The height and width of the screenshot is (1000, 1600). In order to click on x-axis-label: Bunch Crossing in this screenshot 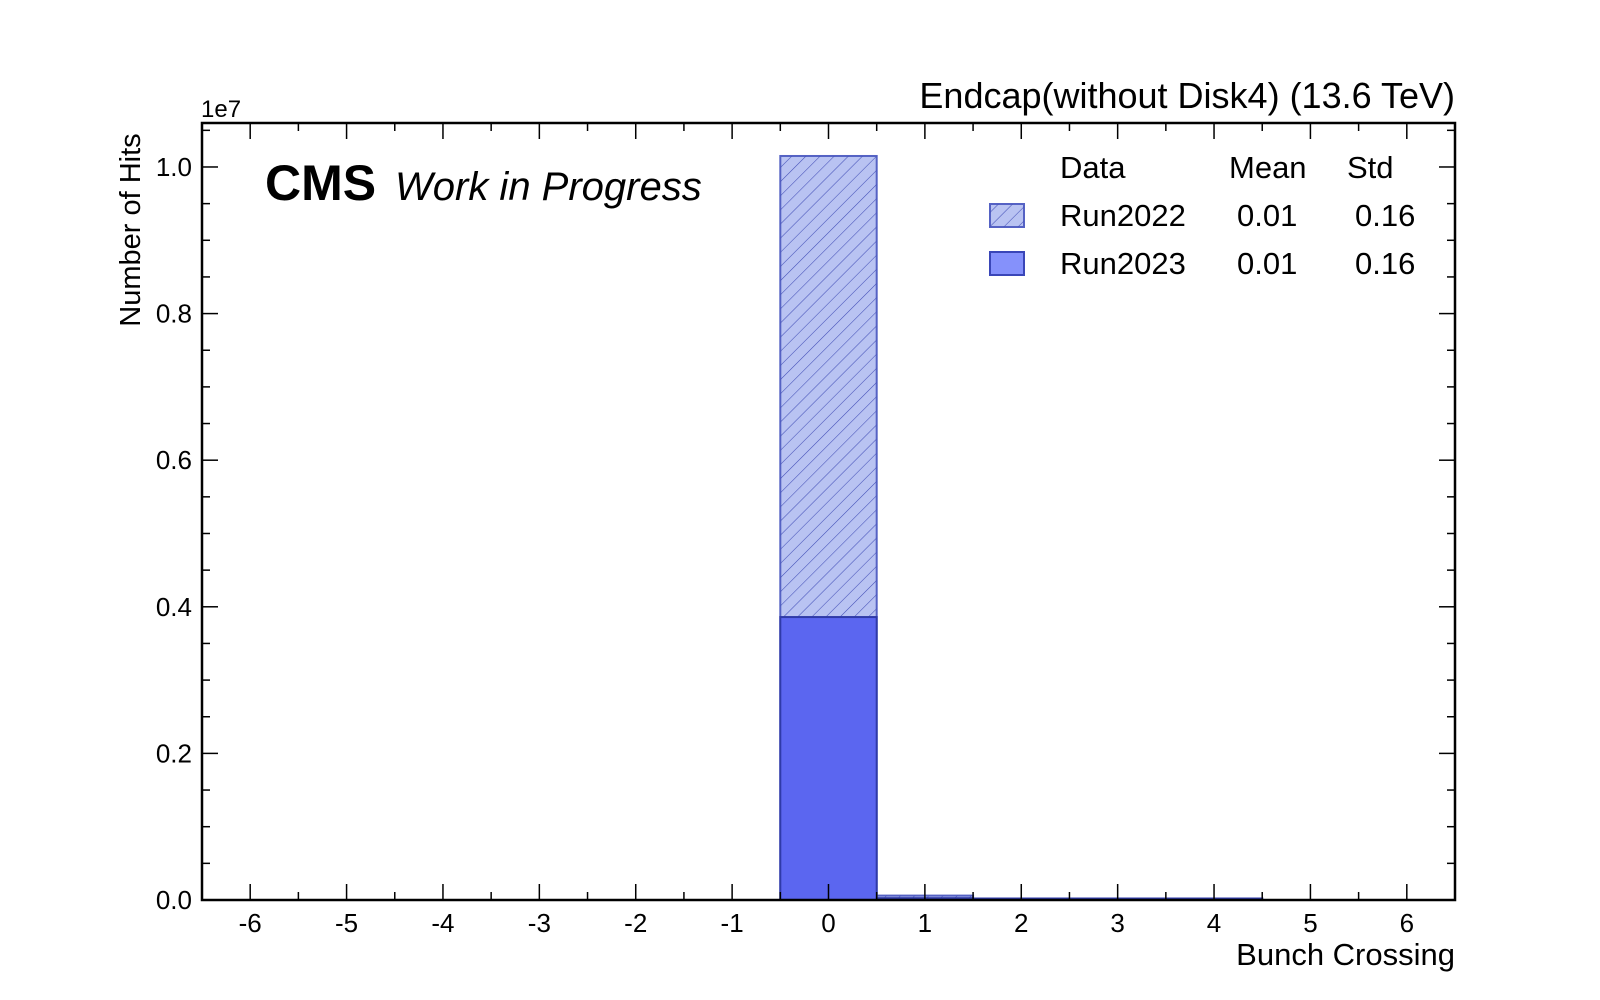, I will do `click(1345, 954)`.